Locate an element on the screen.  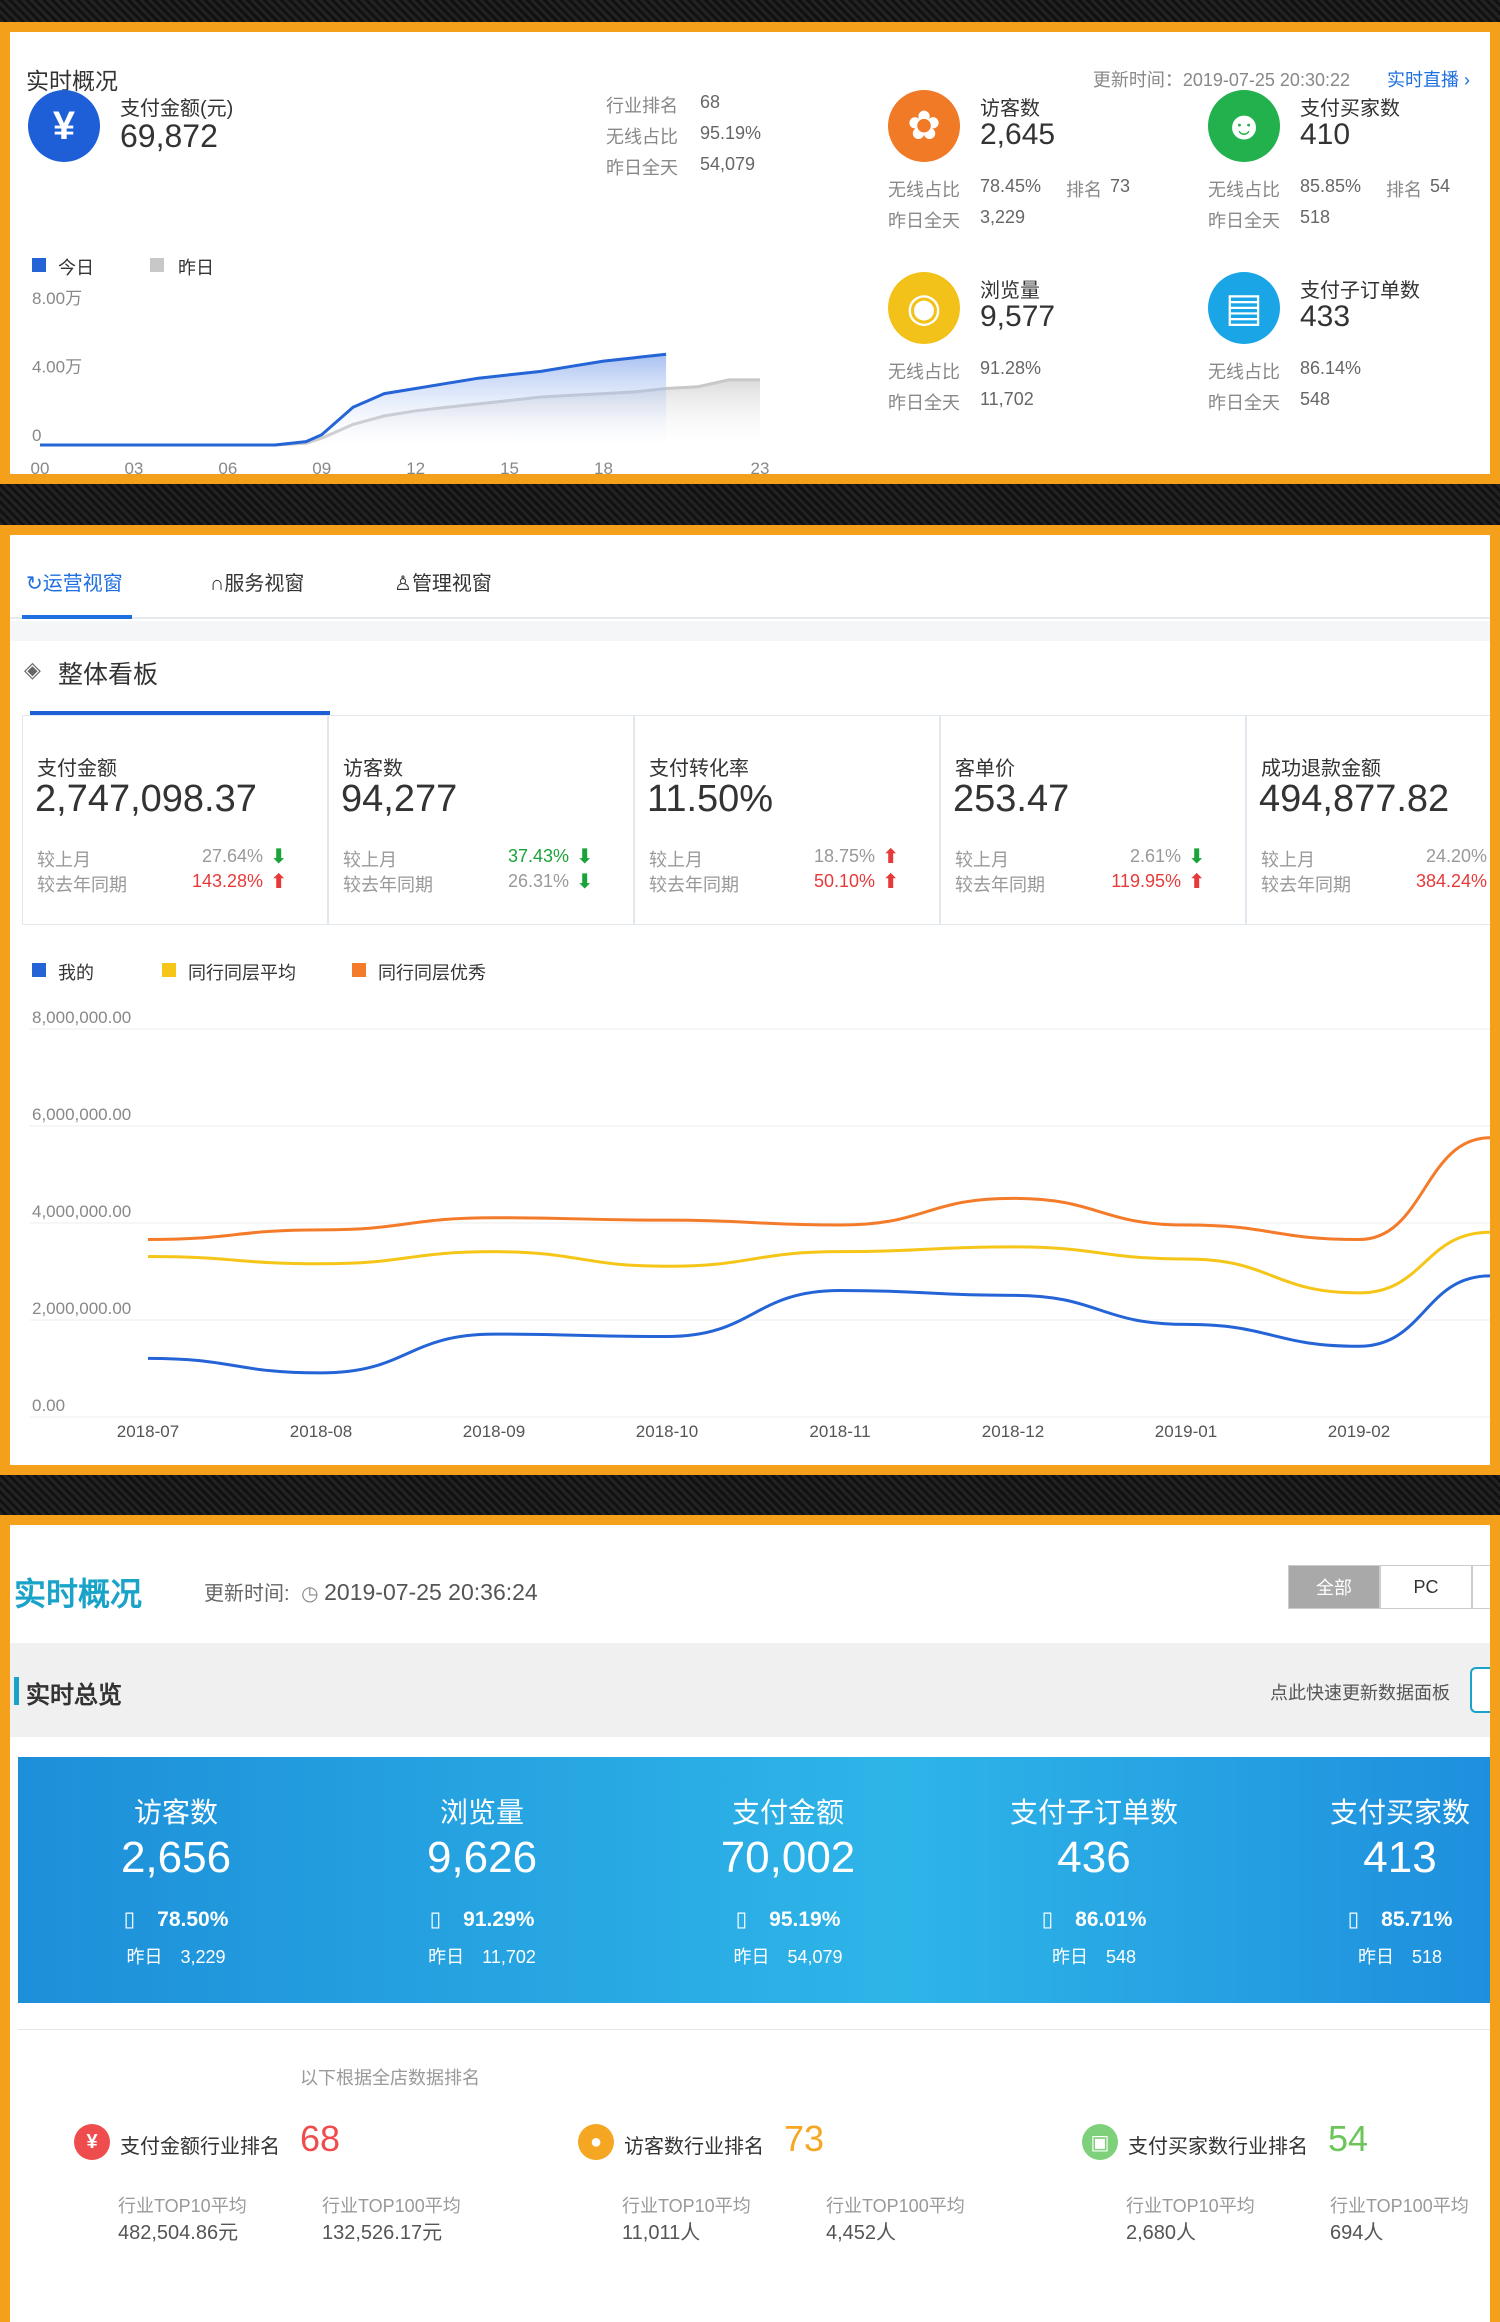
mobile-share-value: 91.29% is located at coordinates (499, 1919).